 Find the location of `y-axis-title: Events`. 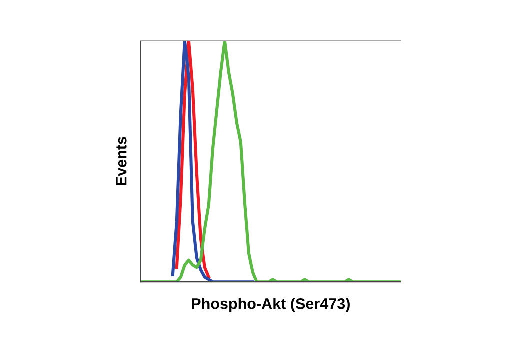

y-axis-title: Events is located at coordinates (121, 161).